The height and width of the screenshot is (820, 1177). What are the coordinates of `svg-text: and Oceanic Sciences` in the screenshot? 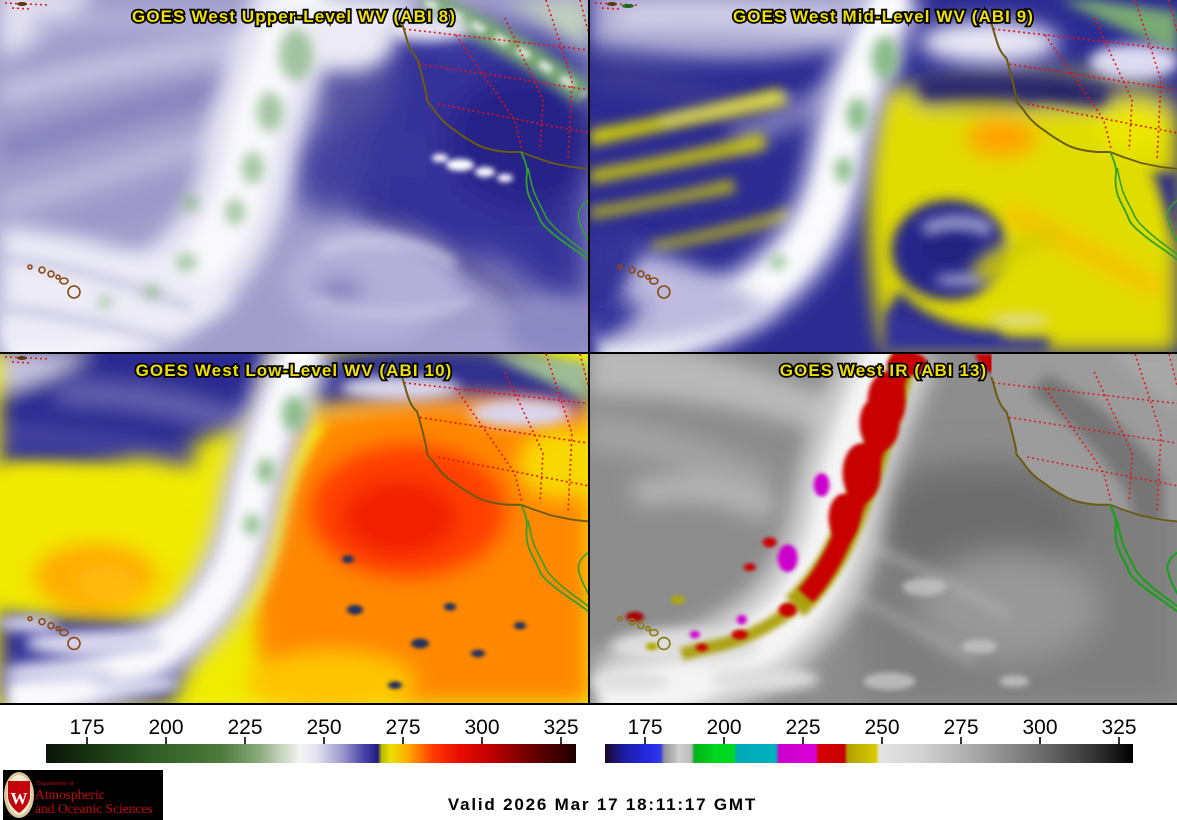 It's located at (94, 808).